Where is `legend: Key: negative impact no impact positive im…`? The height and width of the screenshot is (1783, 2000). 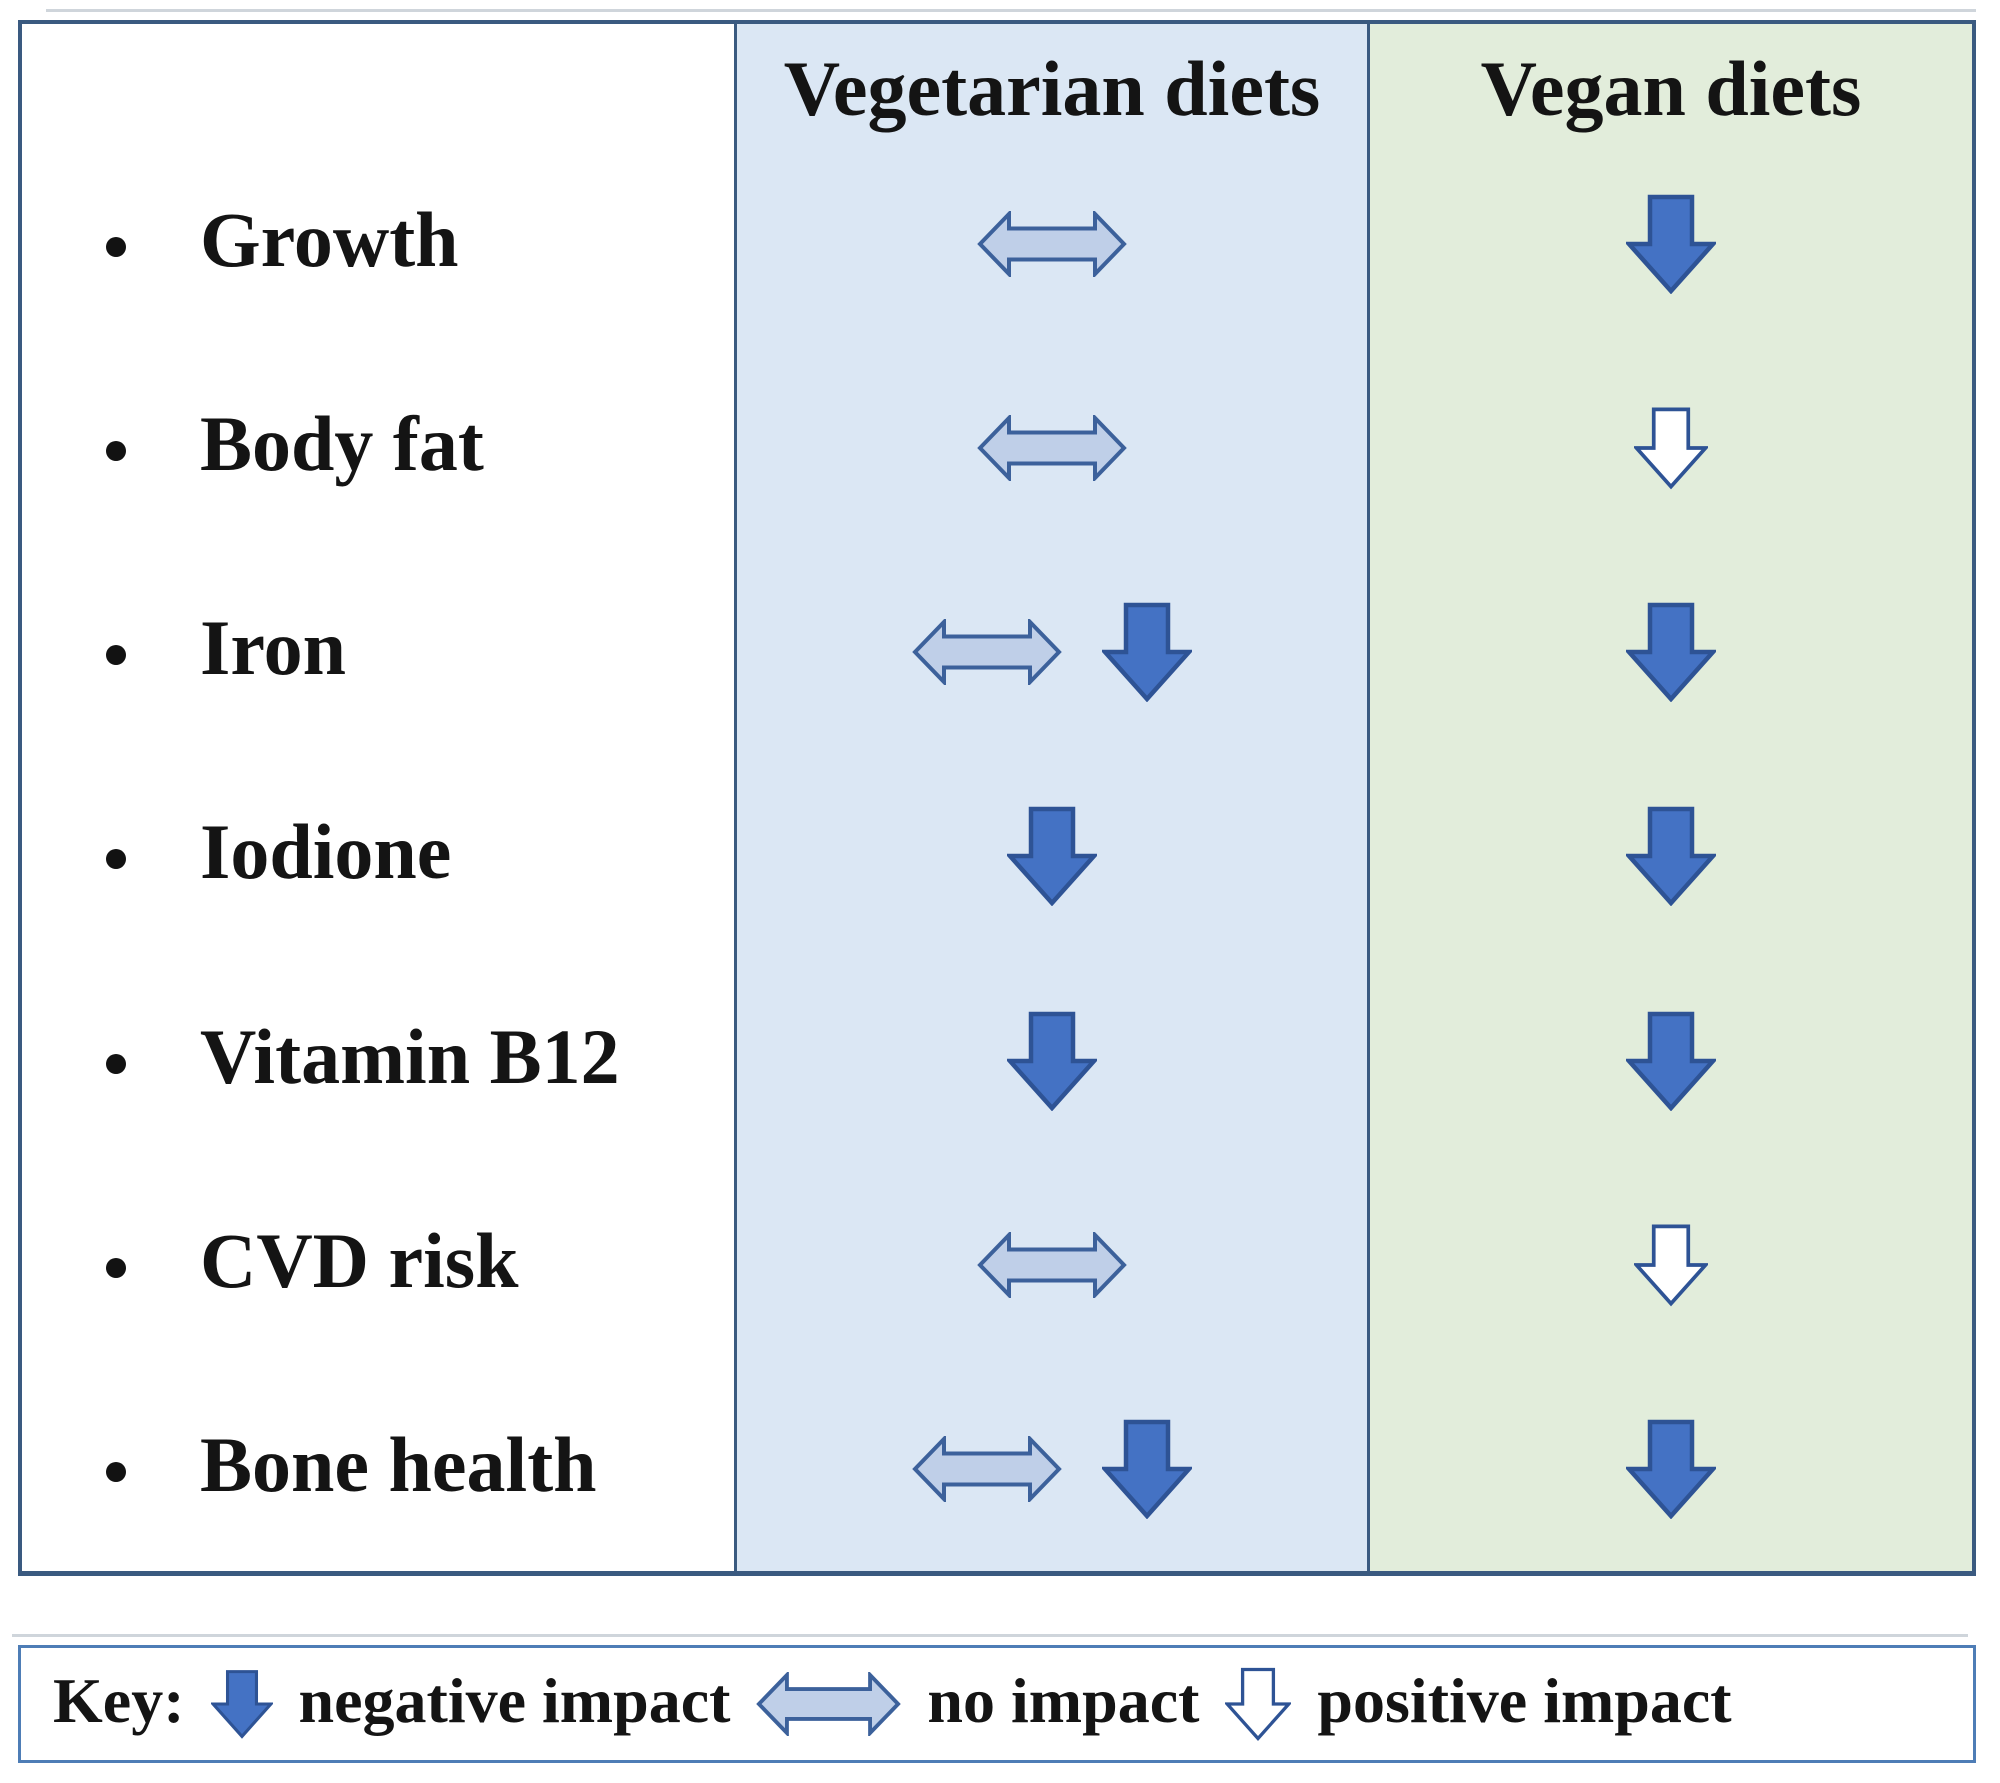
legend: Key: negative impact no impact positive im… is located at coordinates (997, 1704).